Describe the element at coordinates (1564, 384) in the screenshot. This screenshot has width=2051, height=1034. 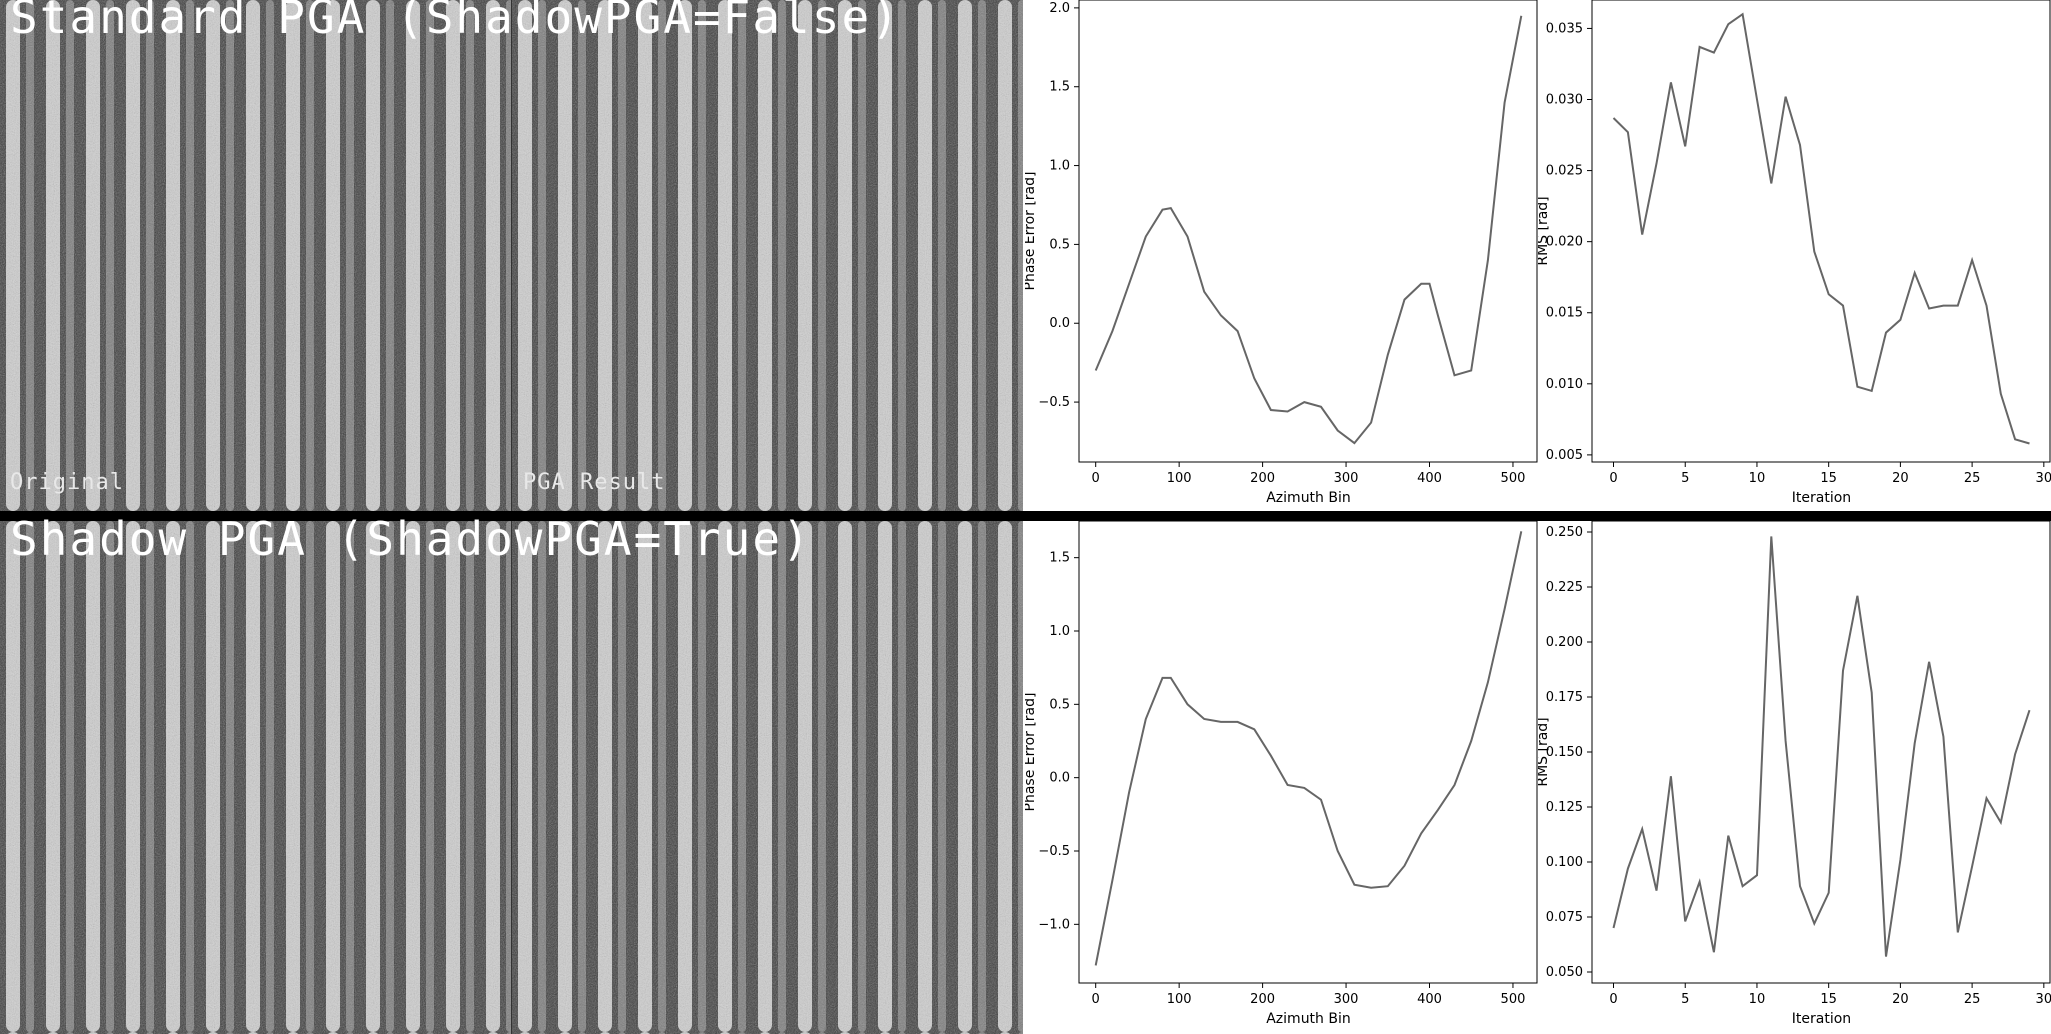
I see `y-tick-label: 0.010` at that location.